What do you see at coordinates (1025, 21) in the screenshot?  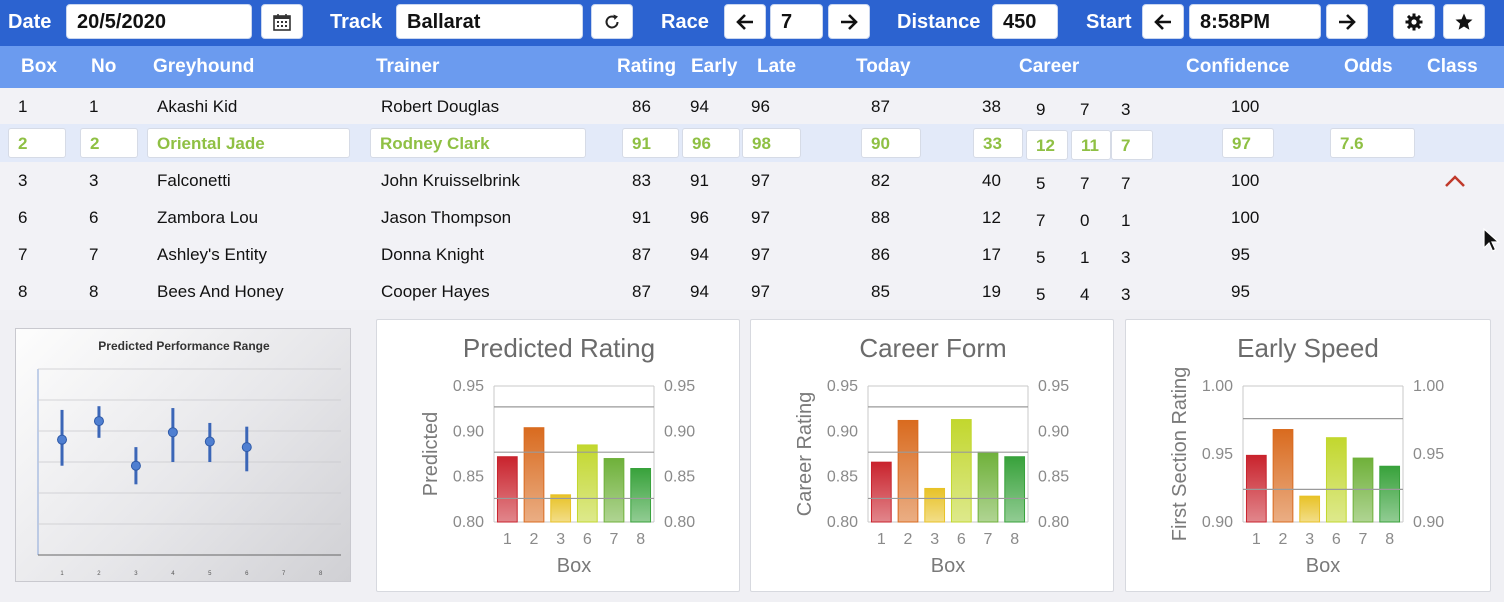 I see `distance-field: 450` at bounding box center [1025, 21].